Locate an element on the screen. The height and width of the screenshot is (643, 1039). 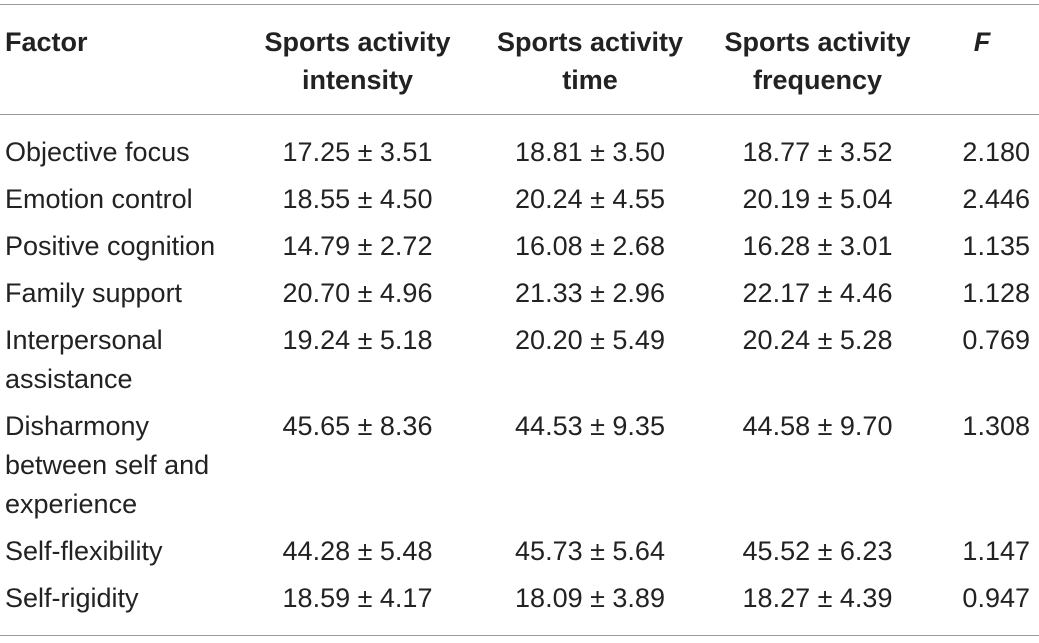
cell-intensity: 14.79 ± 2.72 is located at coordinates (357, 246).